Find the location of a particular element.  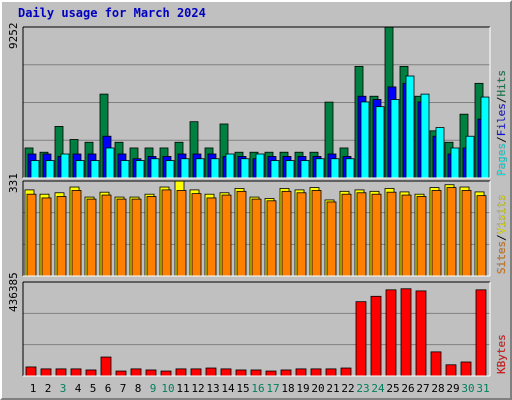

panel-visits-sites-legend: Sites/Visits is located at coordinates (501, 235).